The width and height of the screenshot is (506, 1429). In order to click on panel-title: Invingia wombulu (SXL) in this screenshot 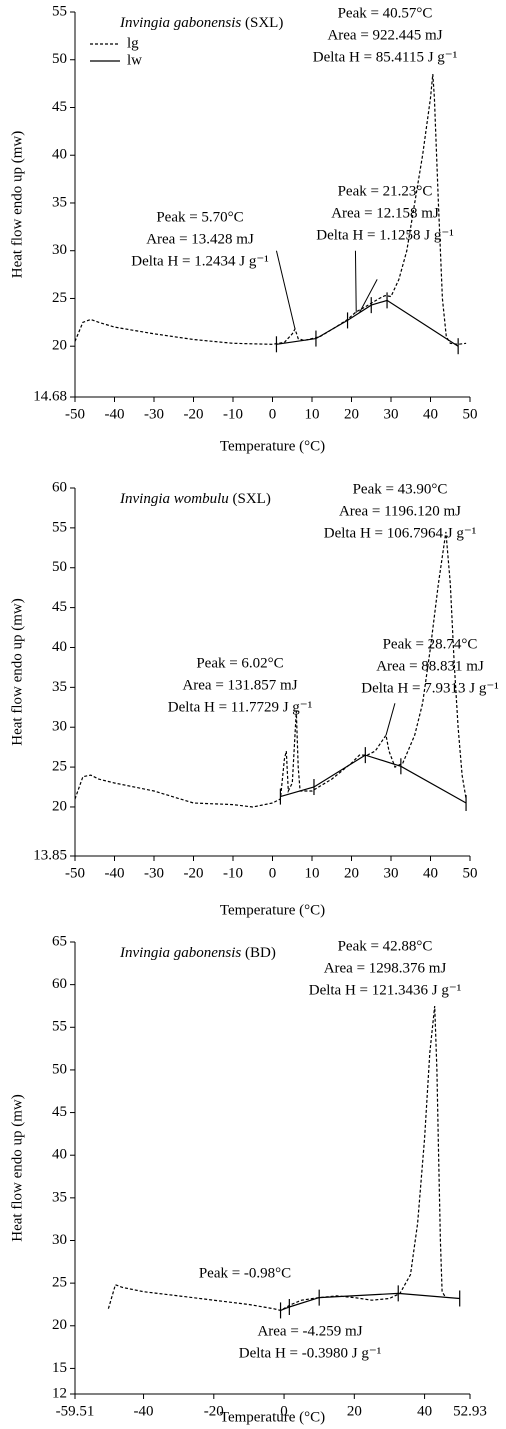, I will do `click(195, 499)`.